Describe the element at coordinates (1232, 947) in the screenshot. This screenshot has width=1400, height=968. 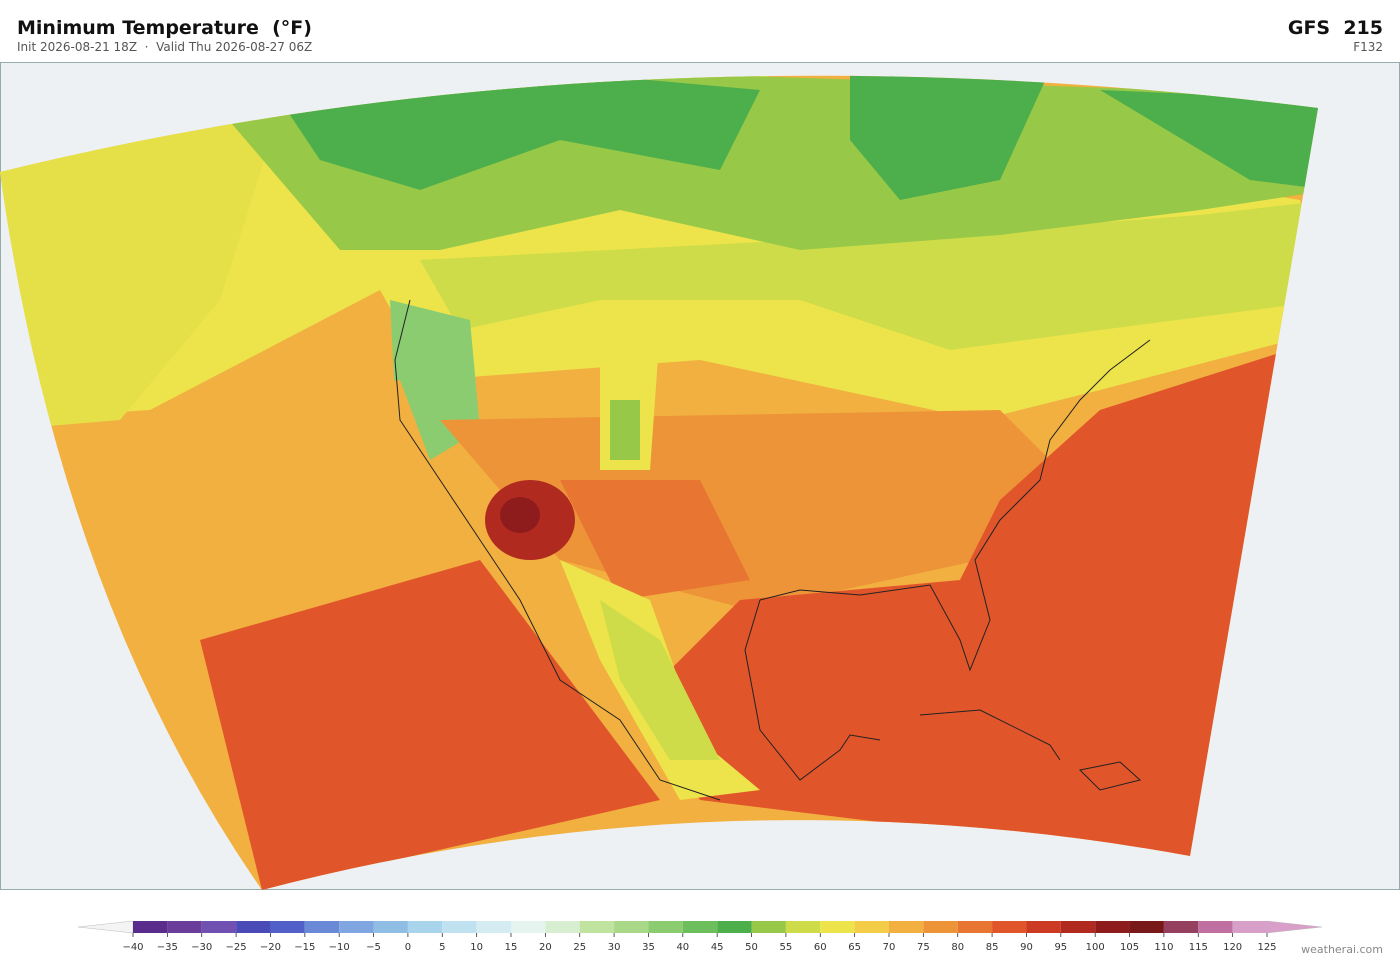
I see `tick-label: 120` at that location.